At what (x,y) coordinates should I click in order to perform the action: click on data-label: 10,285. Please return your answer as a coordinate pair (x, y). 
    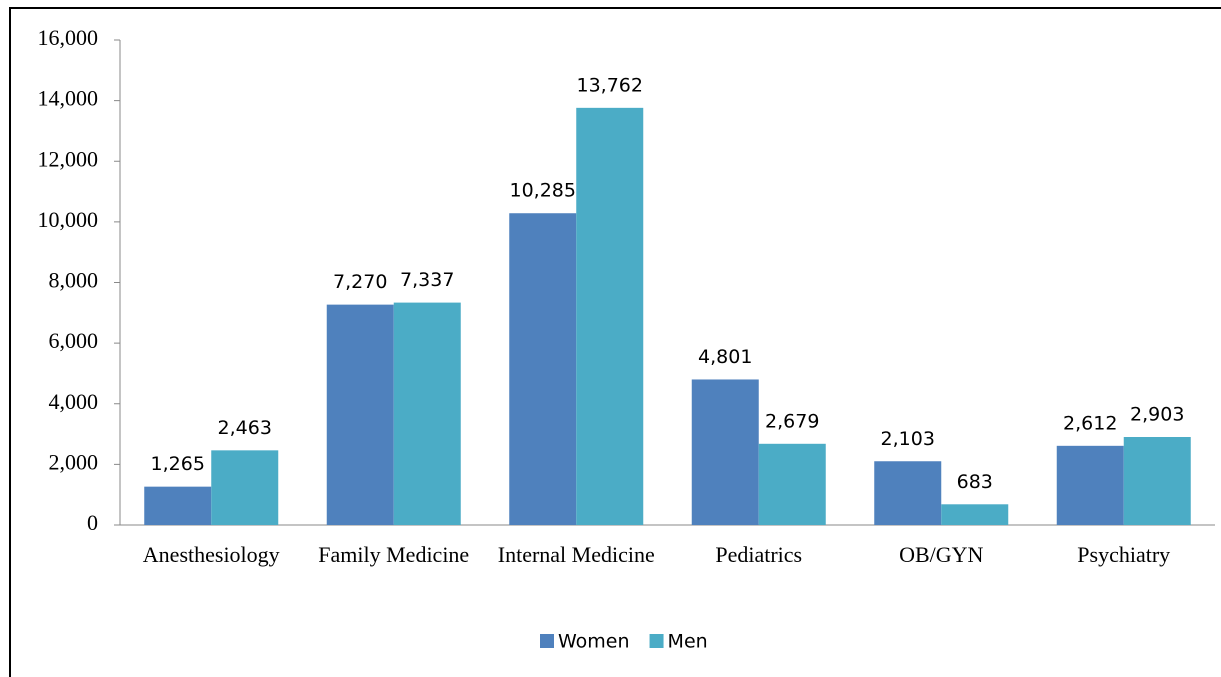
    Looking at the image, I should click on (543, 191).